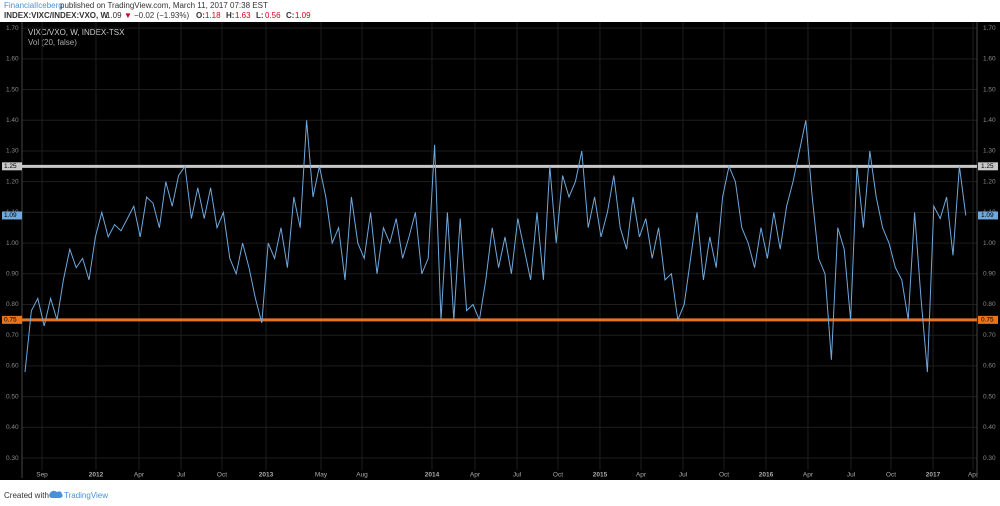 The image size is (1000, 506). I want to click on change: −0.02 (−1.93%), so click(161, 15).